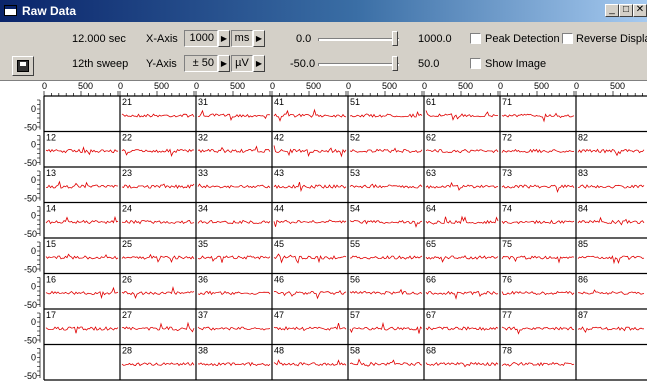 The image size is (647, 381). I want to click on channel-label: 64, so click(431, 209).